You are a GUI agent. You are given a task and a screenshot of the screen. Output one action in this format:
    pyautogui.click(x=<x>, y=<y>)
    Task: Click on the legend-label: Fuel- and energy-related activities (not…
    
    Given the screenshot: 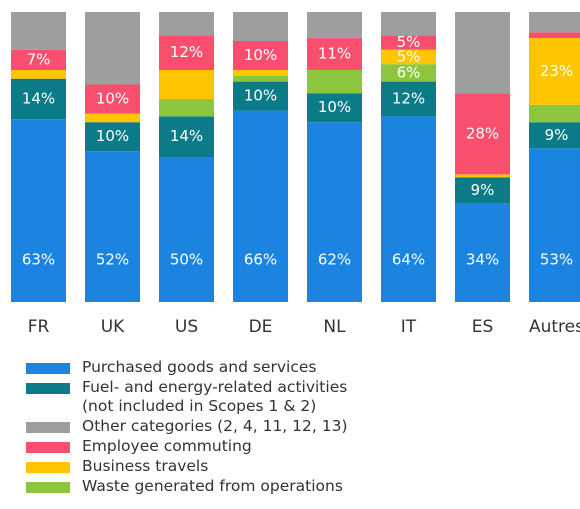 What is the action you would take?
    pyautogui.click(x=215, y=396)
    